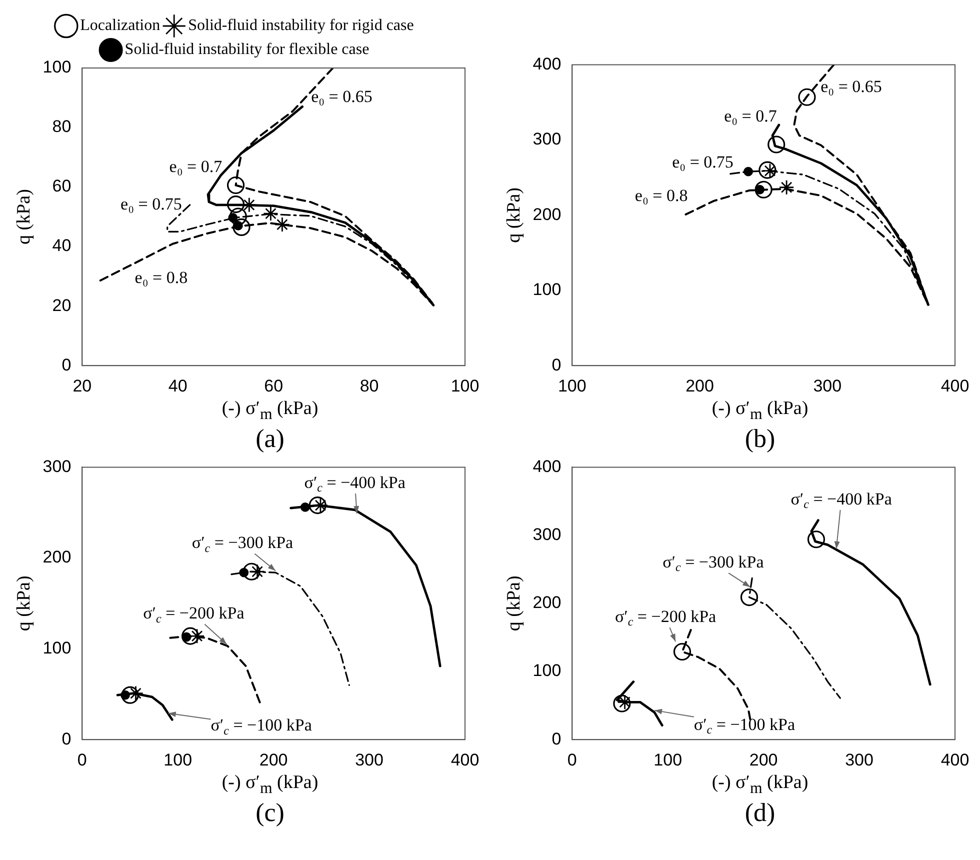 This screenshot has width=980, height=860. I want to click on legend-label: Solid-fluid instability for rigid case, so click(301, 25).